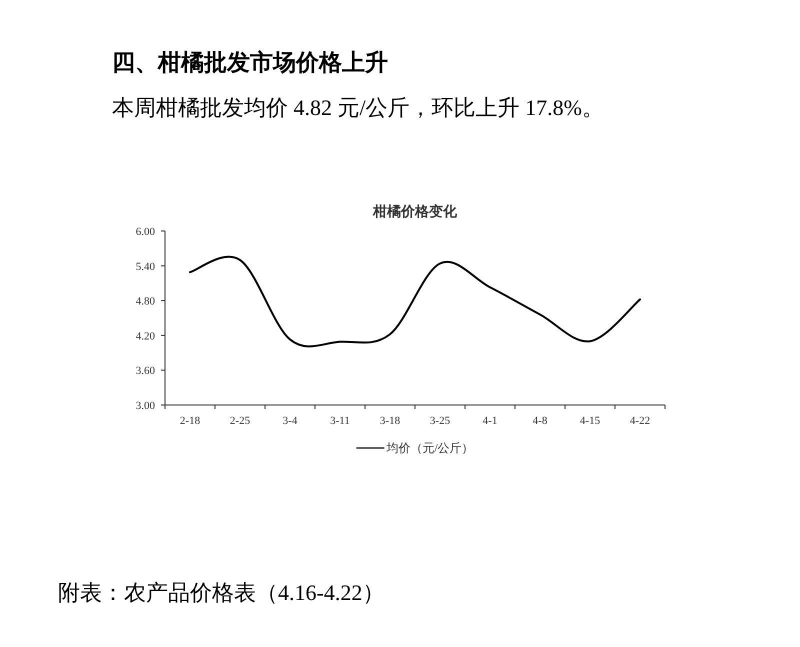 This screenshot has height=647, width=800. I want to click on text: 附表：农产品价格表（4.16-4.22）, so click(221, 592).